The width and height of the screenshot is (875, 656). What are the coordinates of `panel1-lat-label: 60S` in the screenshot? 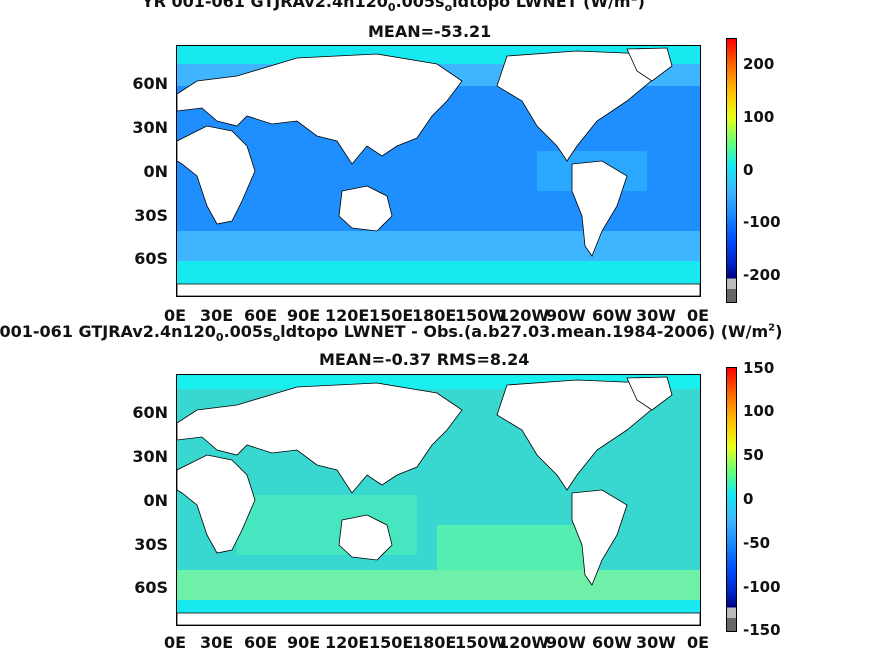 It's located at (151, 258).